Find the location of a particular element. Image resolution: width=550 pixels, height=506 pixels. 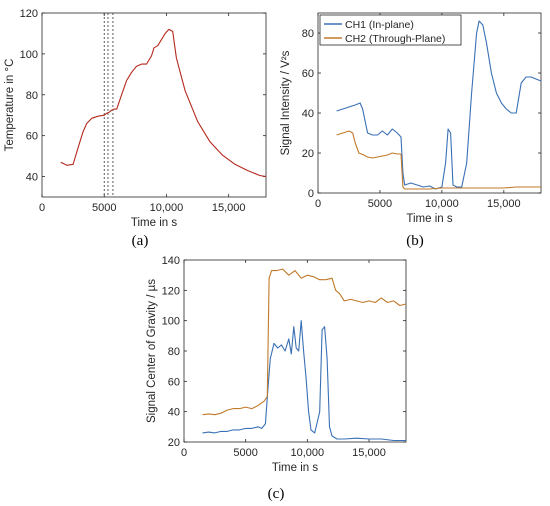

legend: CH1 (In-plane) CH2 (Through-Plane) is located at coordinates (390, 30).